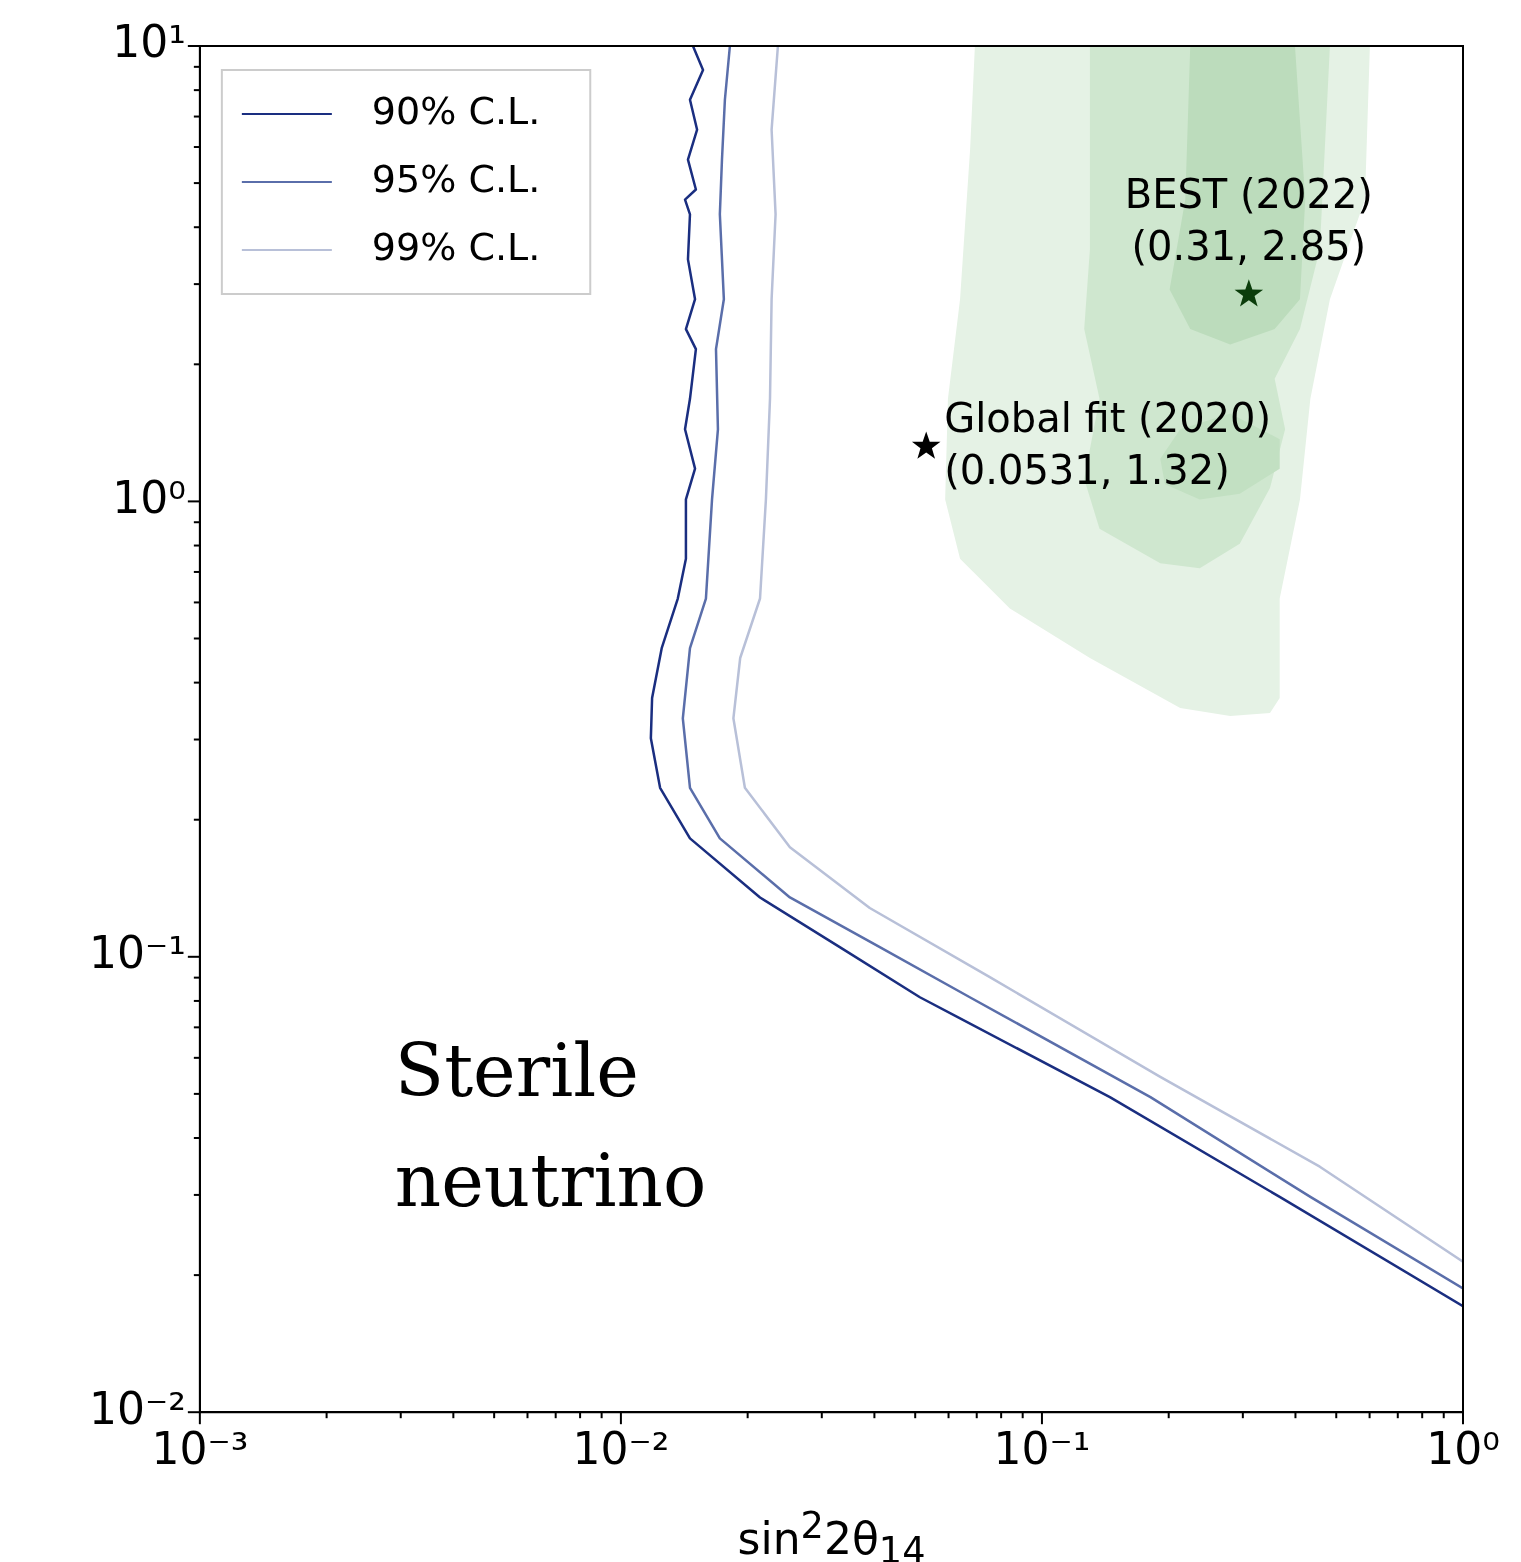 This screenshot has height=1562, width=1521. What do you see at coordinates (456, 110) in the screenshot?
I see `legend-label: 90% C.L.` at bounding box center [456, 110].